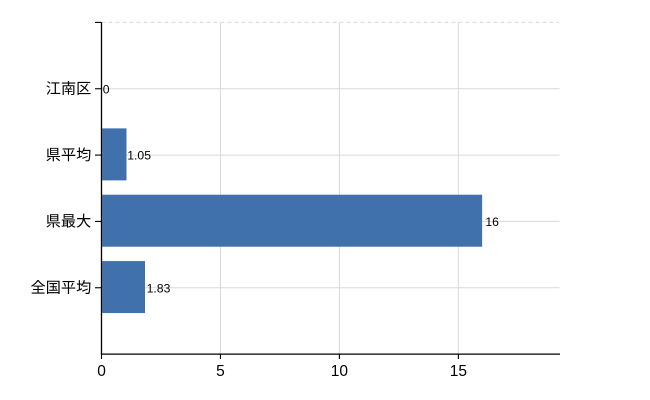 The image size is (650, 400). What do you see at coordinates (458, 371) in the screenshot?
I see `svg-text: 15` at bounding box center [458, 371].